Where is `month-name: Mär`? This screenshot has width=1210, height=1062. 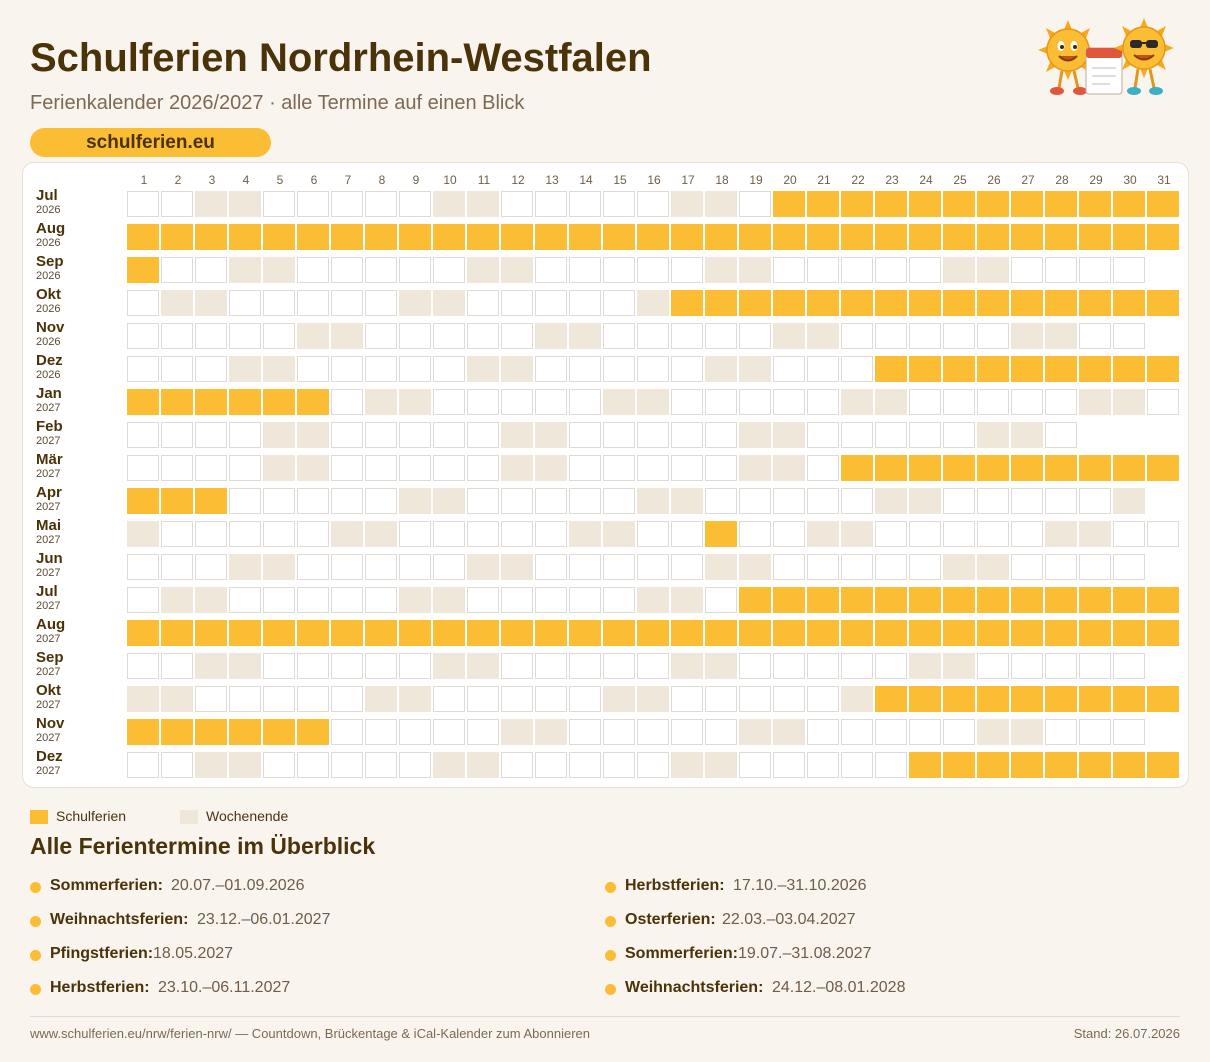 month-name: Mär is located at coordinates (49, 459).